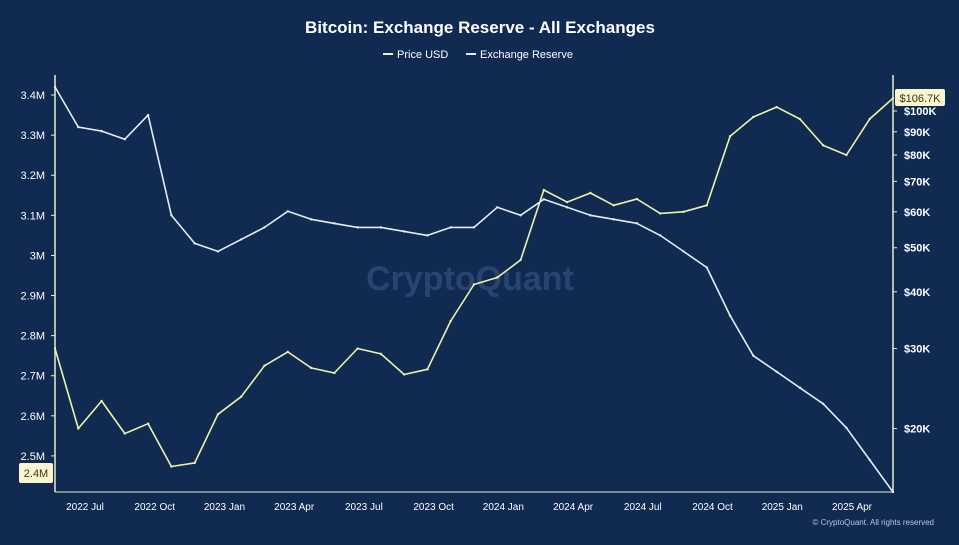 This screenshot has width=959, height=545. Describe the element at coordinates (33, 457) in the screenshot. I see `left-tick-label: 2.5M` at that location.